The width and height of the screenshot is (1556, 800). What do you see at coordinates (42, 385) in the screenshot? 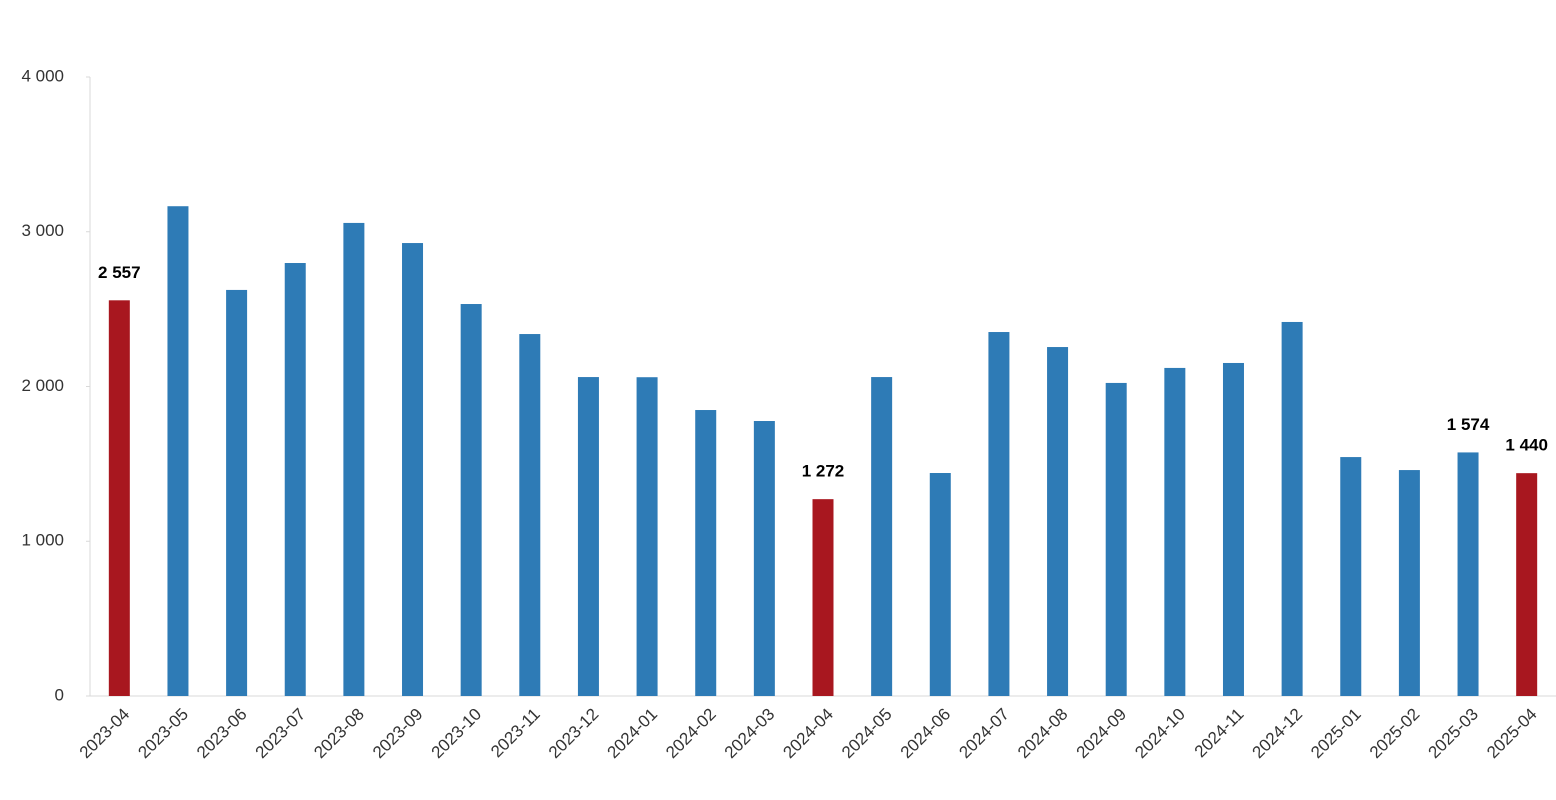
I see `y-tick-label: 2 000` at bounding box center [42, 385].